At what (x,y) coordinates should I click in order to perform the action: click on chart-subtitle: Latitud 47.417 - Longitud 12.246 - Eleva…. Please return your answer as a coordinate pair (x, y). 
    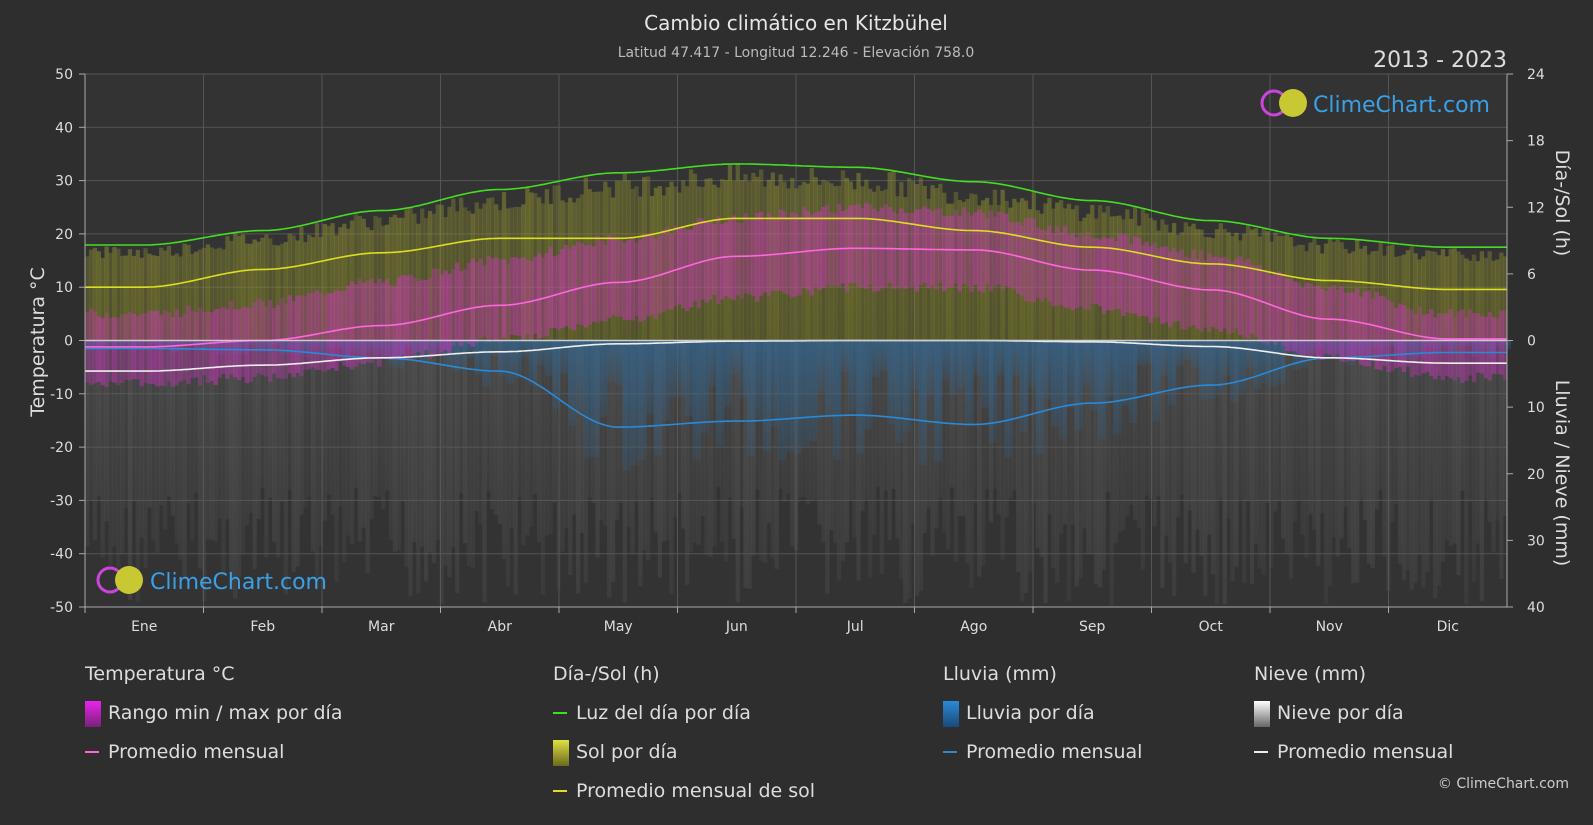
    Looking at the image, I should click on (796, 53).